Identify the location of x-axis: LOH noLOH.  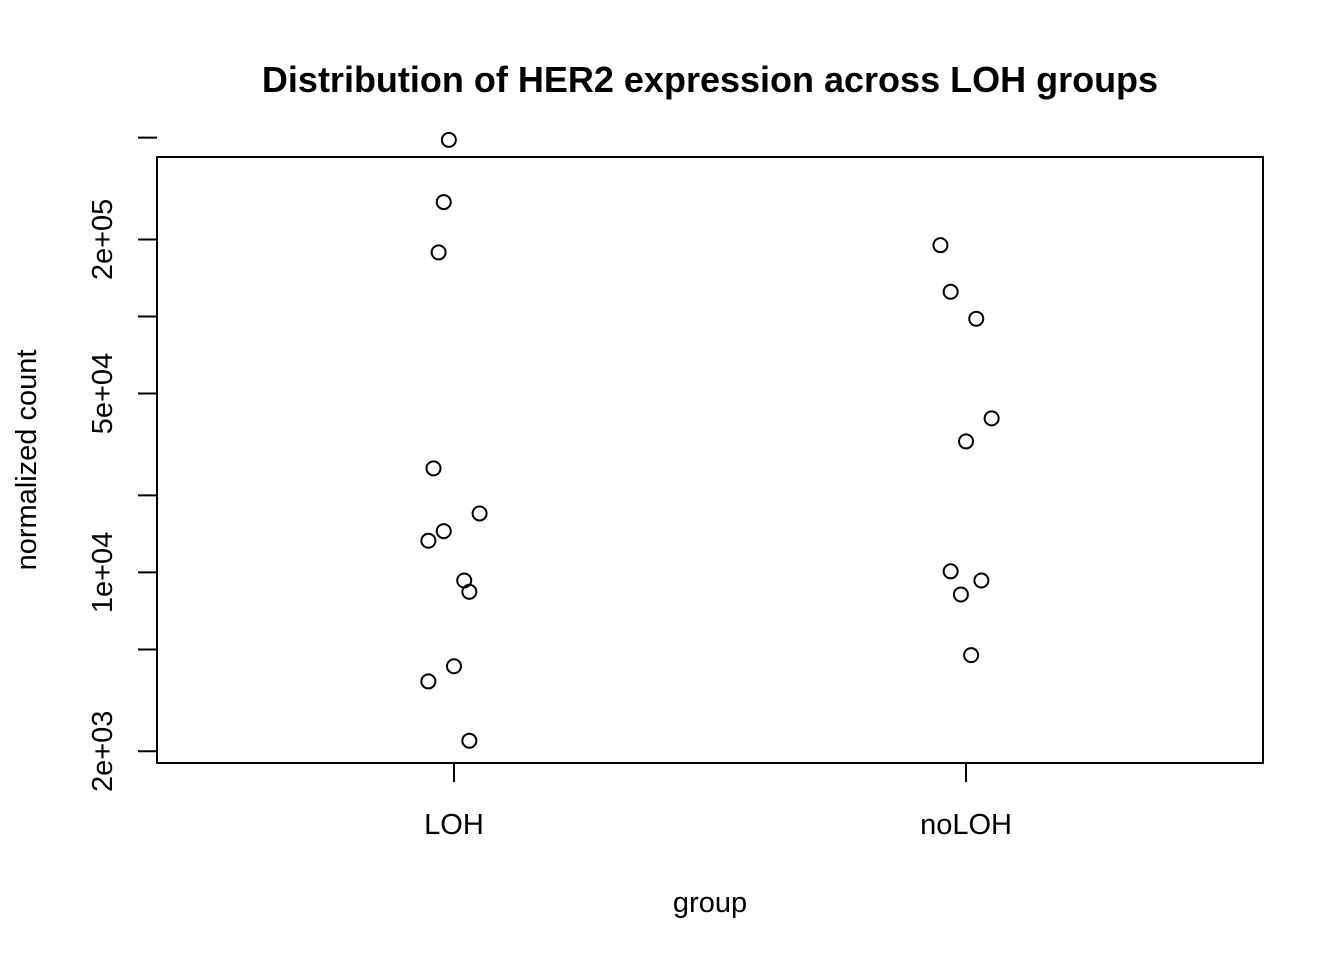
(718, 802).